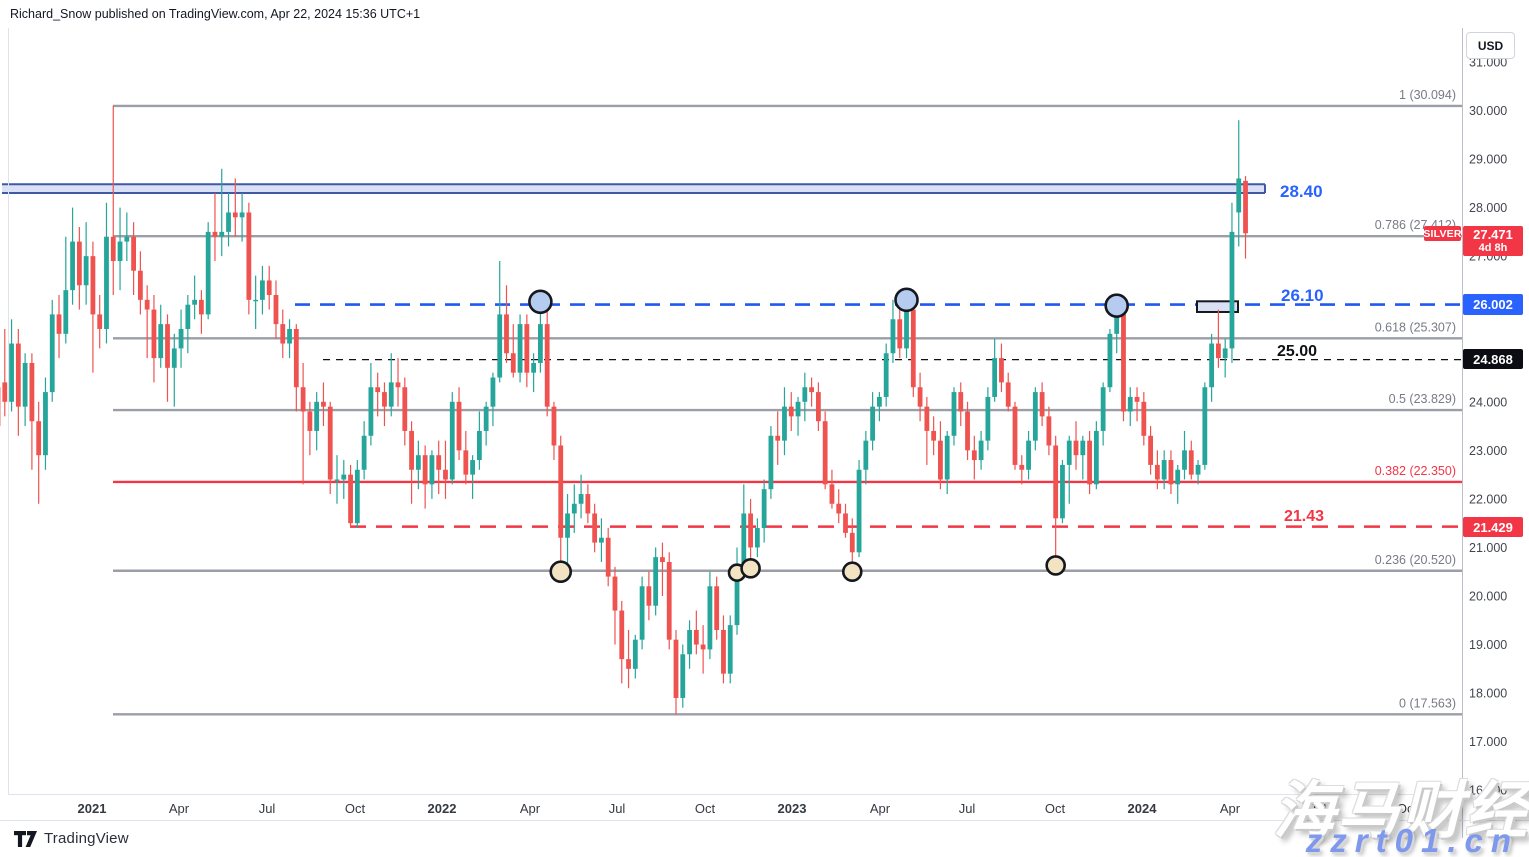 This screenshot has width=1529, height=857. Describe the element at coordinates (1490, 45) in the screenshot. I see `currency-toggle-button: USD` at that location.